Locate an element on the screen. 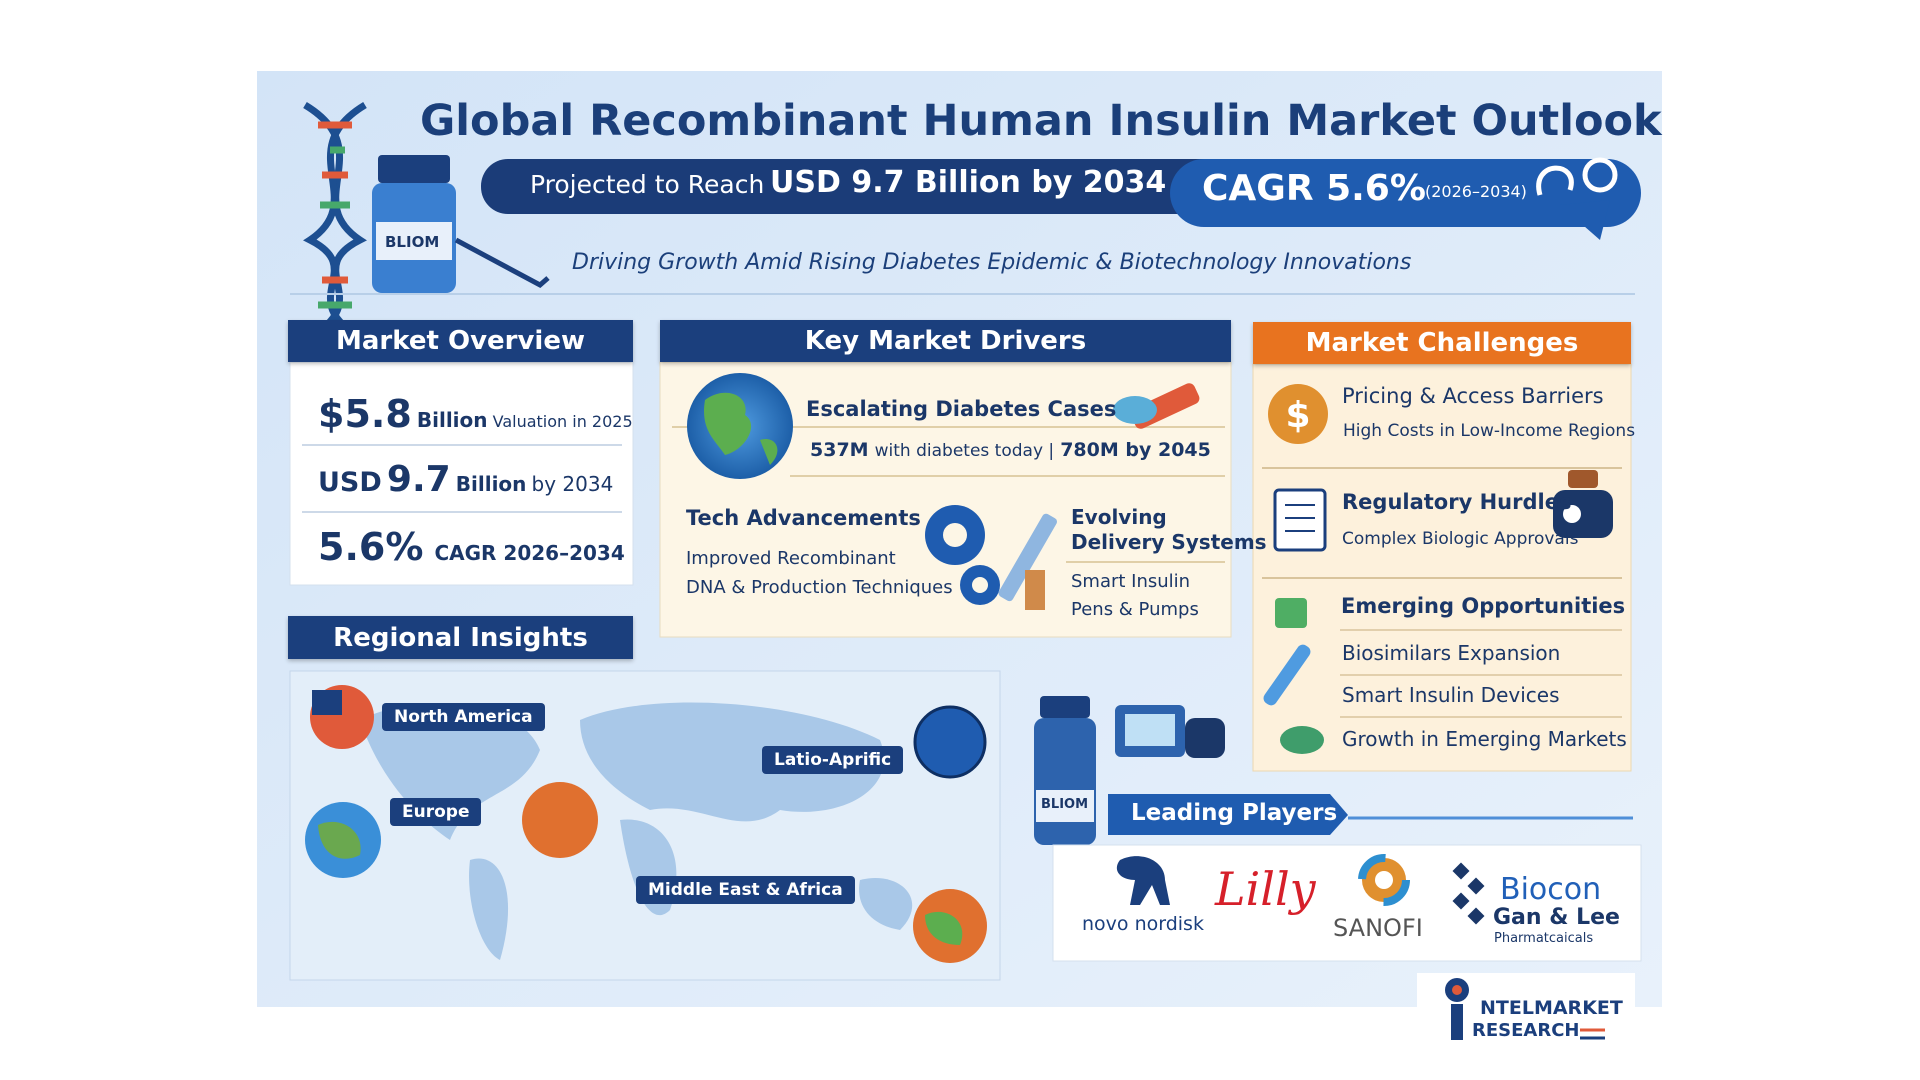 The image size is (1920, 1080). players-title: Leading Players is located at coordinates (1234, 813).